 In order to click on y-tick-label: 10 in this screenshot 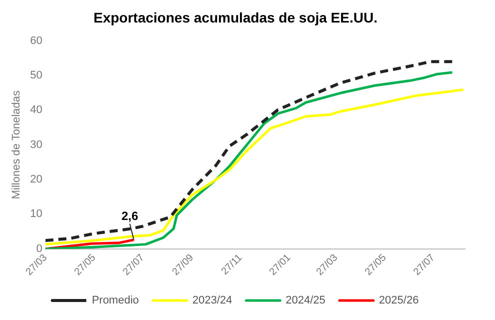, I will do `click(36, 214)`.